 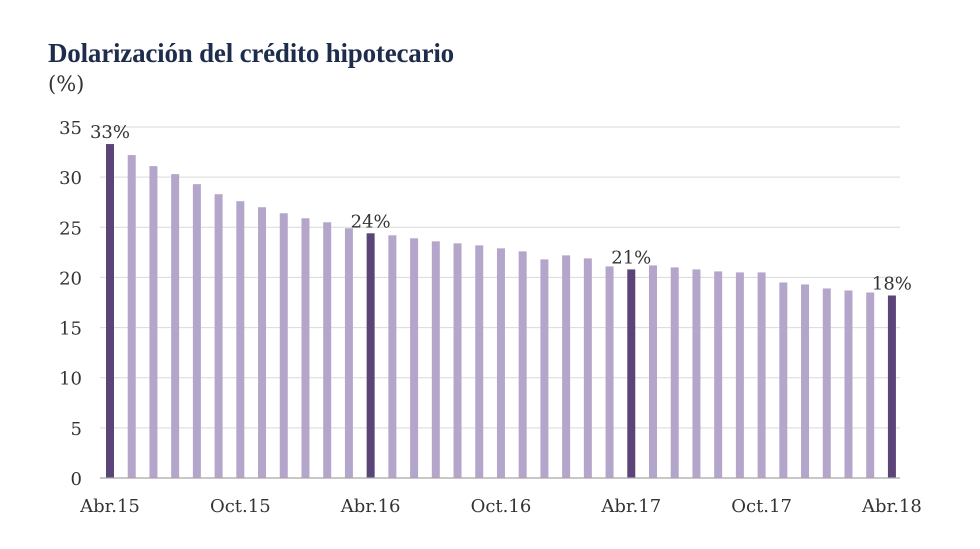 What do you see at coordinates (892, 283) in the screenshot?
I see `data-label: 18%` at bounding box center [892, 283].